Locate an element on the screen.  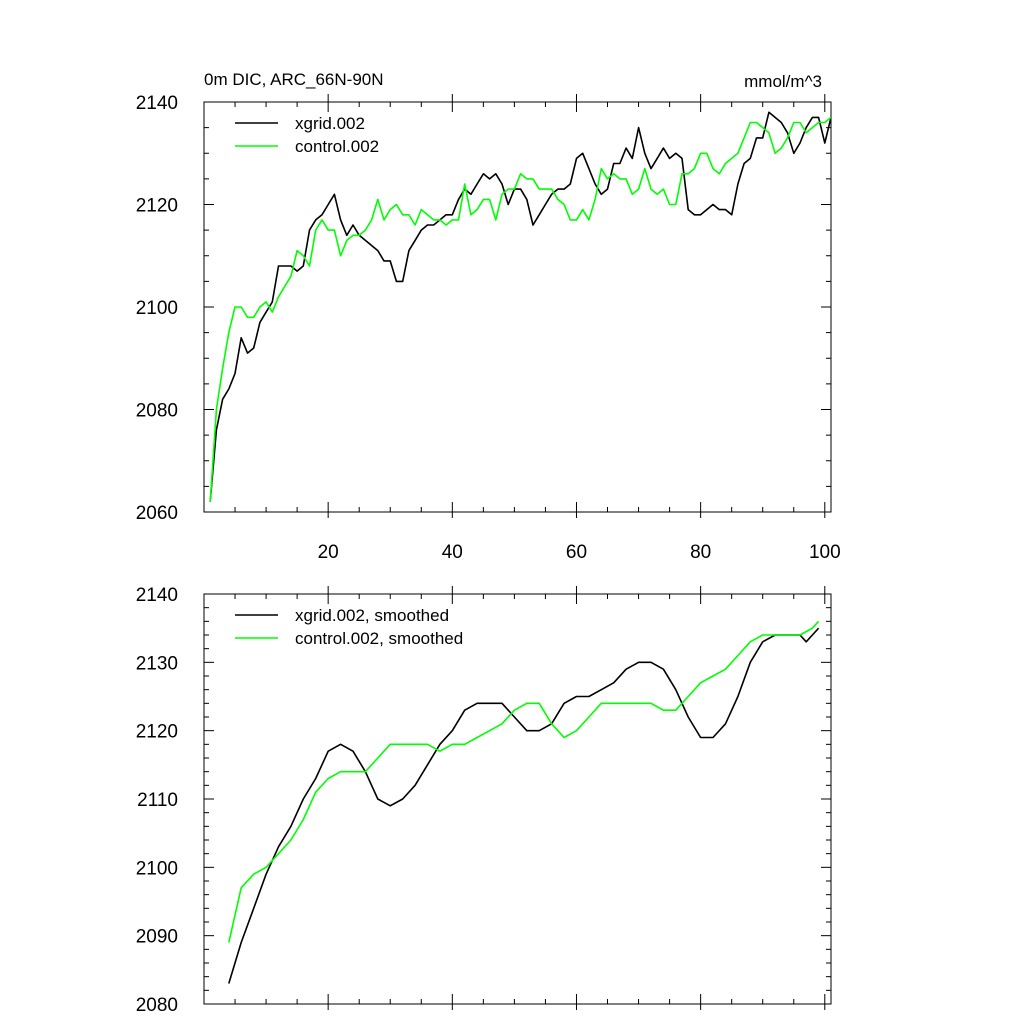
x-tick-label: 40 is located at coordinates (452, 552).